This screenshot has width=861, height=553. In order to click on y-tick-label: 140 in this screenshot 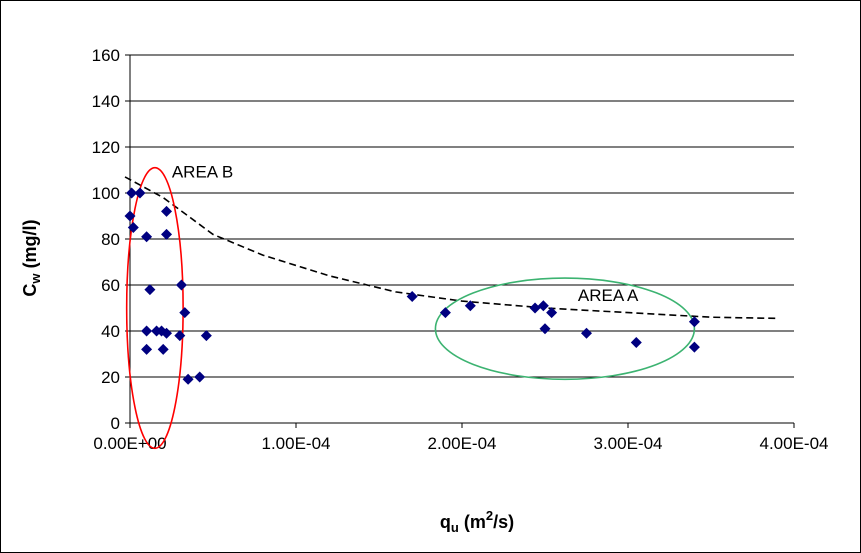, I will do `click(106, 101)`.